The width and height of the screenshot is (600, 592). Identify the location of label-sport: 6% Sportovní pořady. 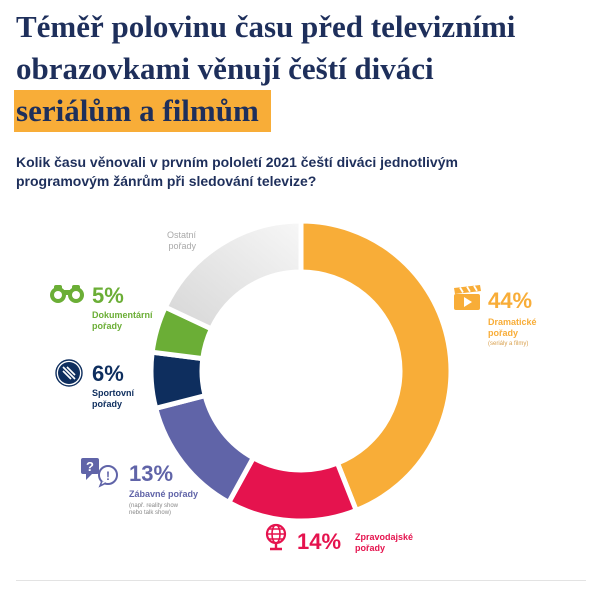
(113, 386).